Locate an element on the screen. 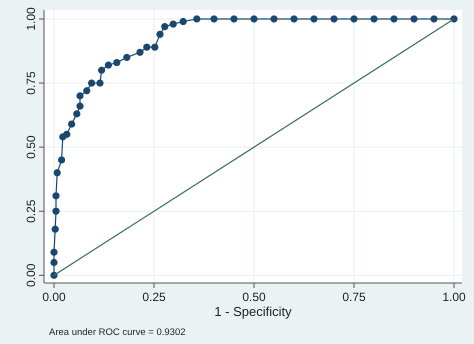 This screenshot has width=474, height=344. y-tick-label: 0.25 is located at coordinates (31, 211).